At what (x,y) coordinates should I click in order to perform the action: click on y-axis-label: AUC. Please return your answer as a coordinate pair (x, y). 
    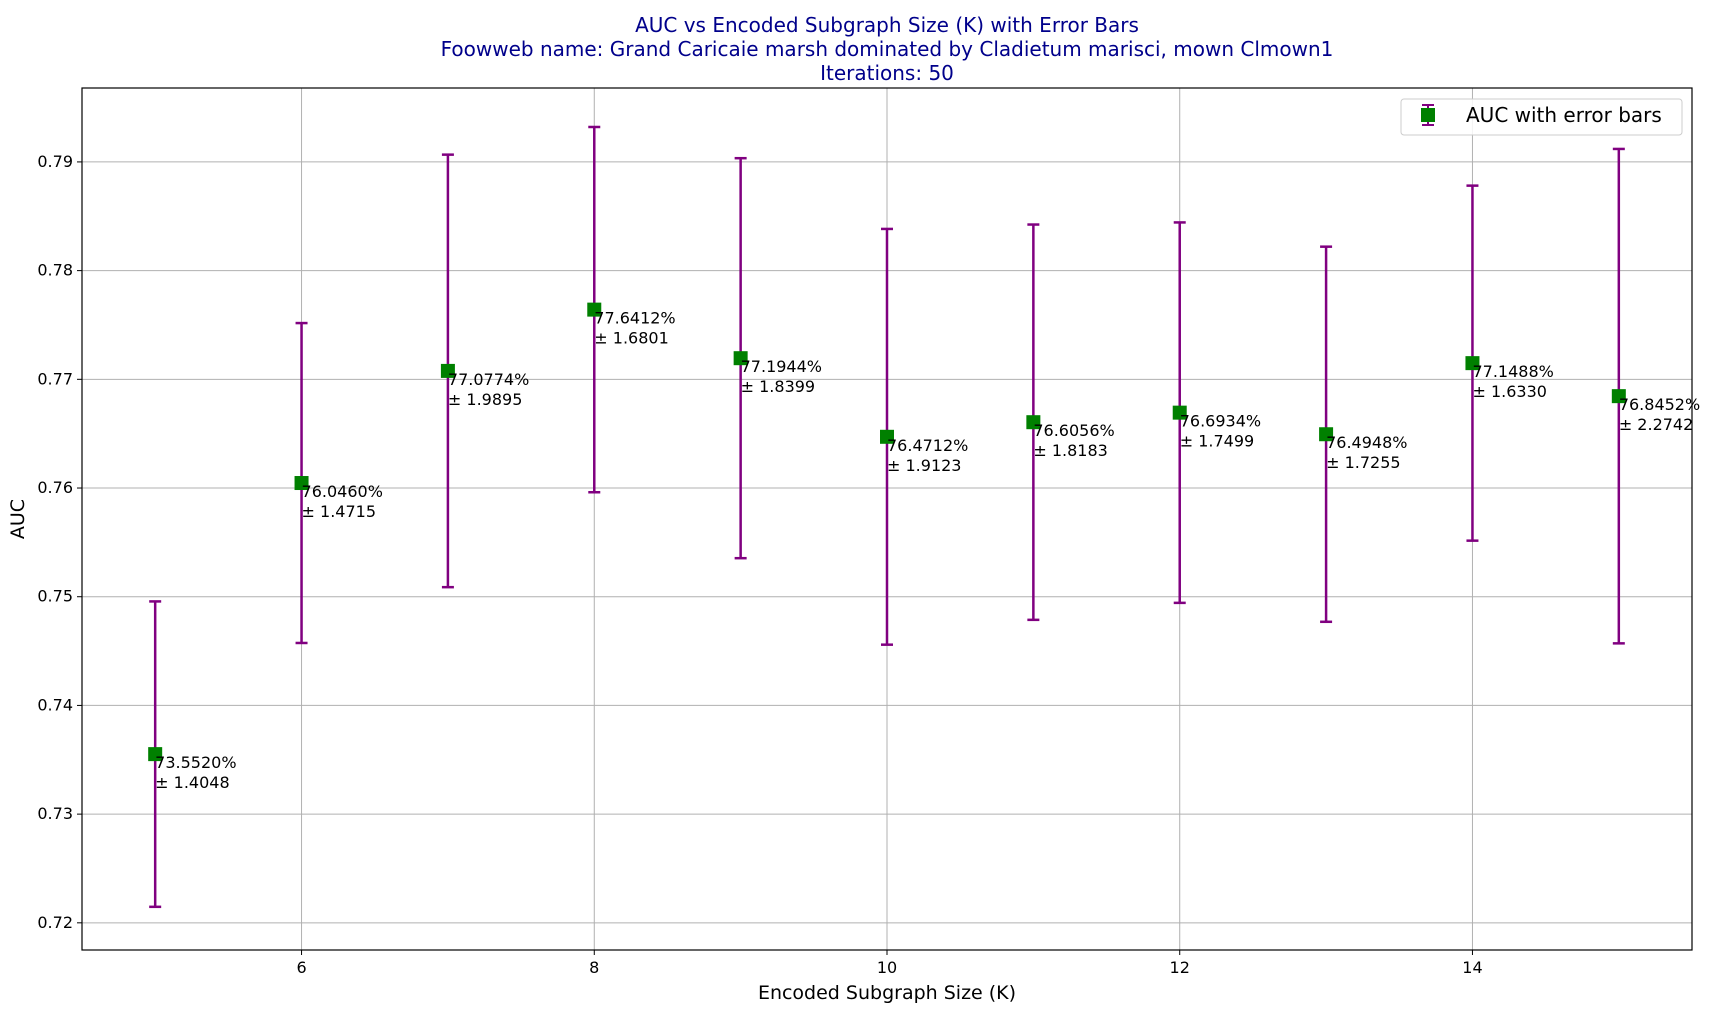
    Looking at the image, I should click on (18, 519).